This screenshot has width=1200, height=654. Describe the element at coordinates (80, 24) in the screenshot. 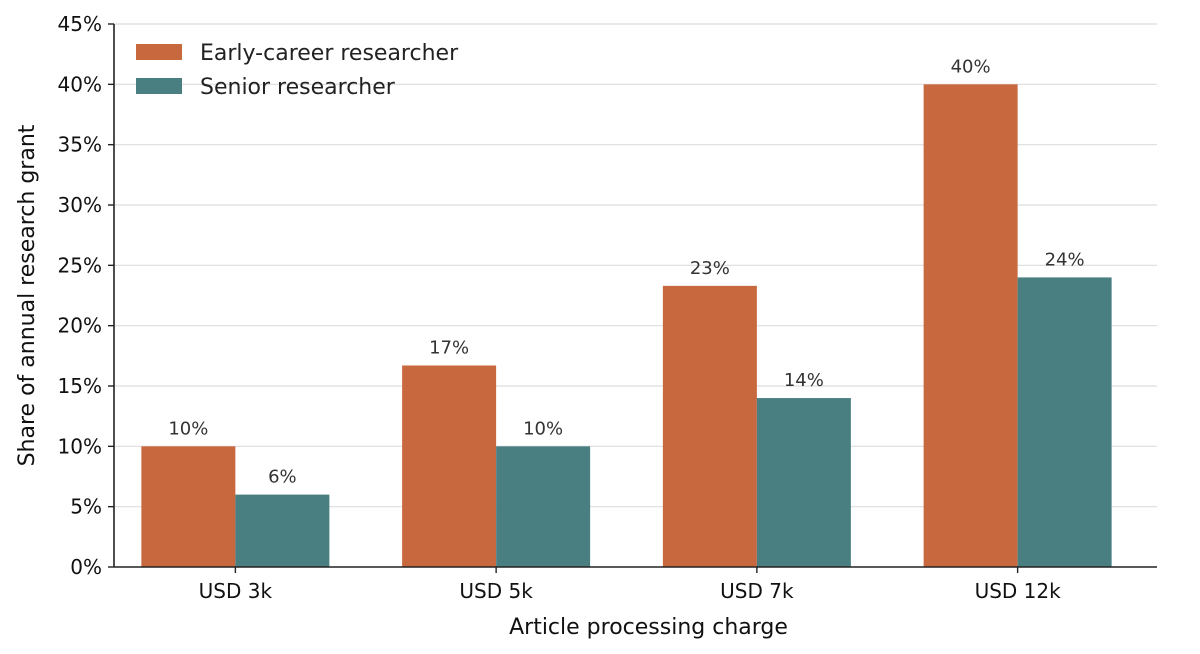

I see `y-tick-label: 45%` at that location.